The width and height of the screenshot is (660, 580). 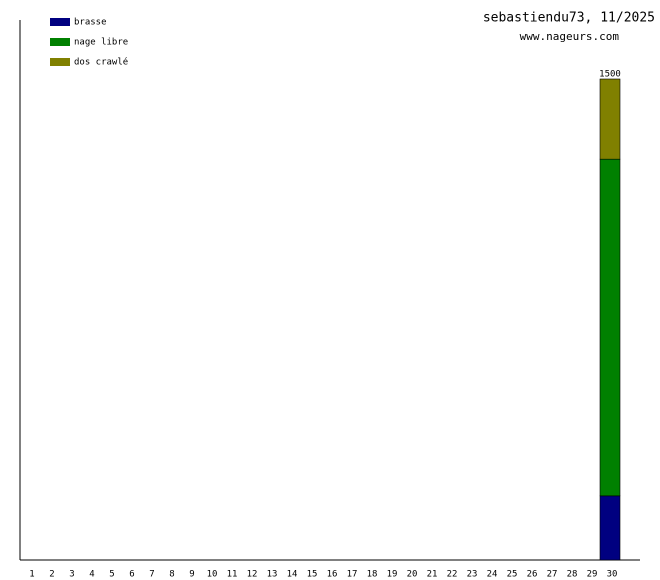 I want to click on x-tick-label: 19, so click(x=392, y=575).